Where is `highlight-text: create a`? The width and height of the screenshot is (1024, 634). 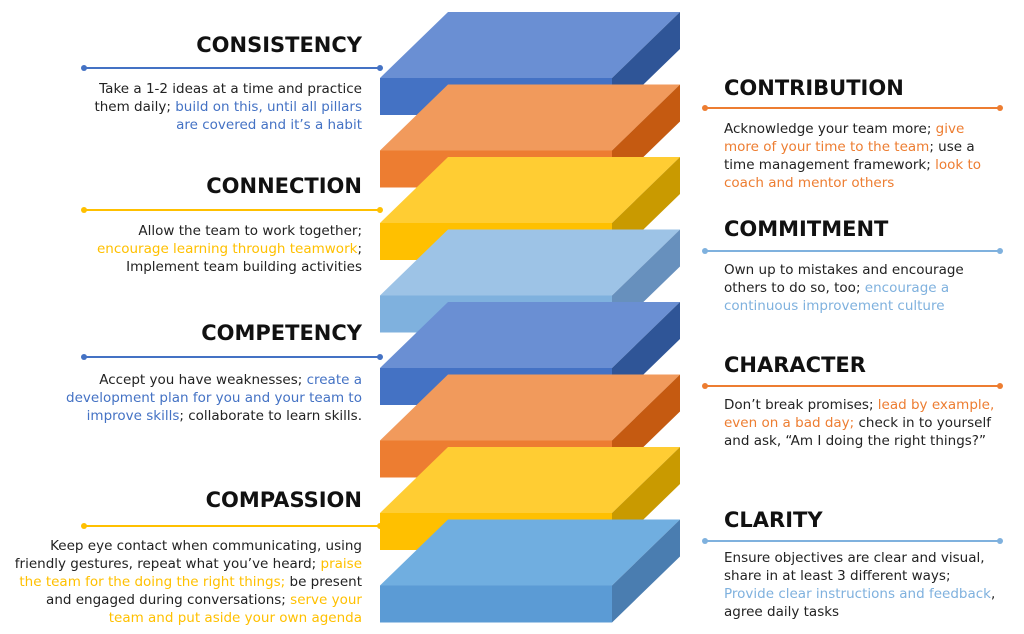 highlight-text: create a is located at coordinates (334, 380).